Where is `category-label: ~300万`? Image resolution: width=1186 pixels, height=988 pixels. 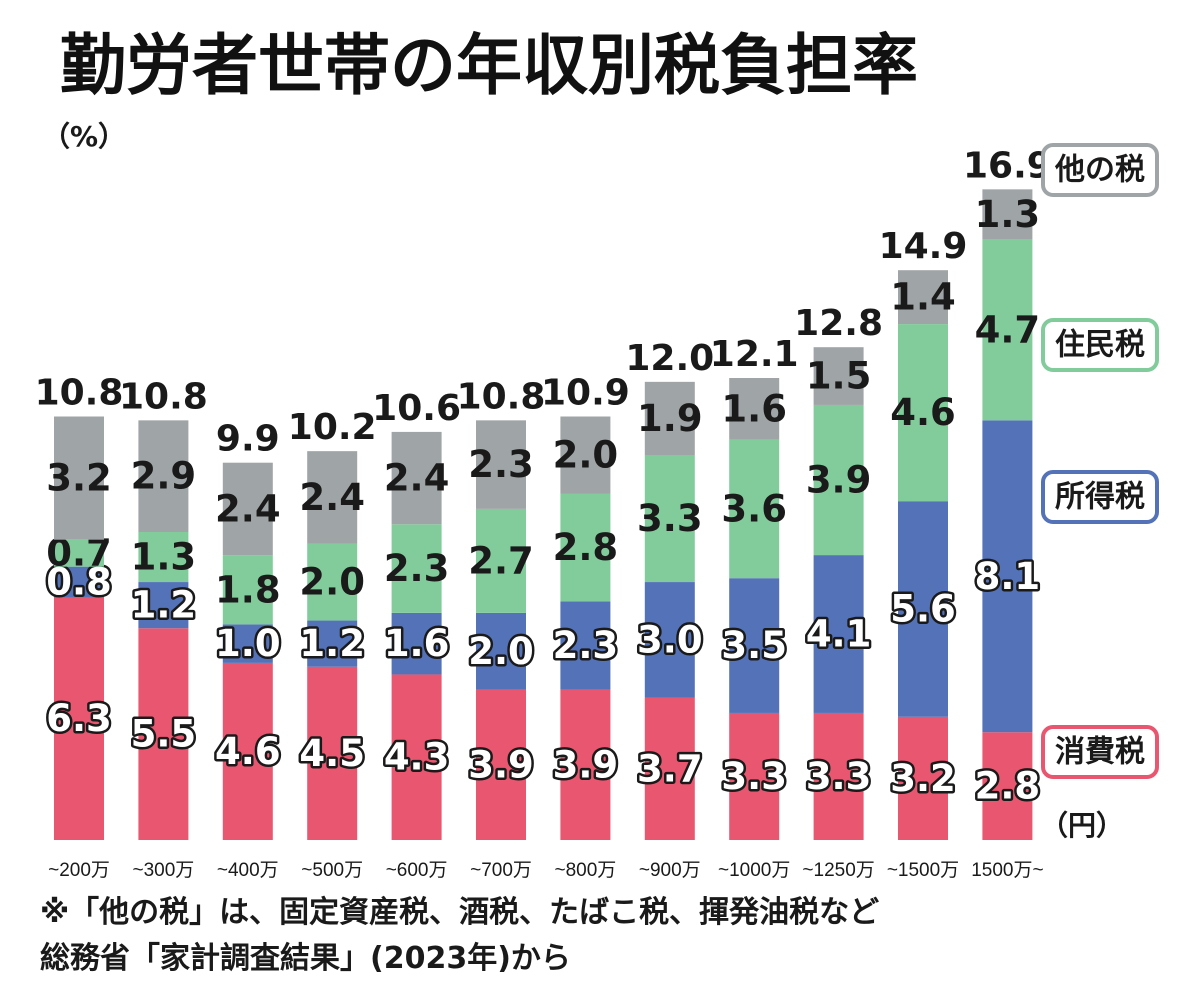 category-label: ~300万 is located at coordinates (164, 870).